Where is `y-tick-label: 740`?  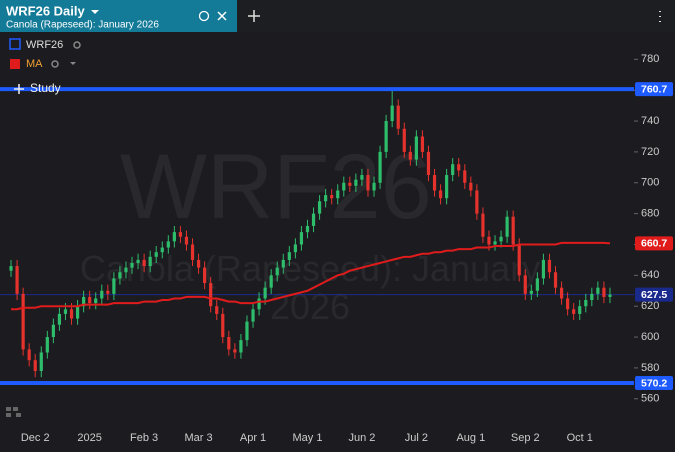
y-tick-label: 740 is located at coordinates (650, 121).